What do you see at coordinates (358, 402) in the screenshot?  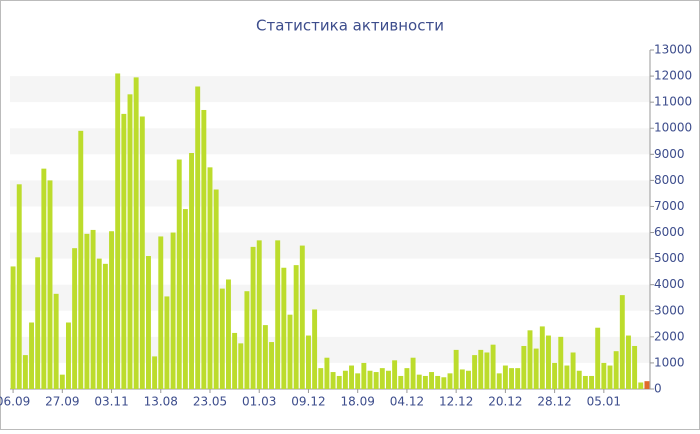 I see `x-tick-label: 18.09` at bounding box center [358, 402].